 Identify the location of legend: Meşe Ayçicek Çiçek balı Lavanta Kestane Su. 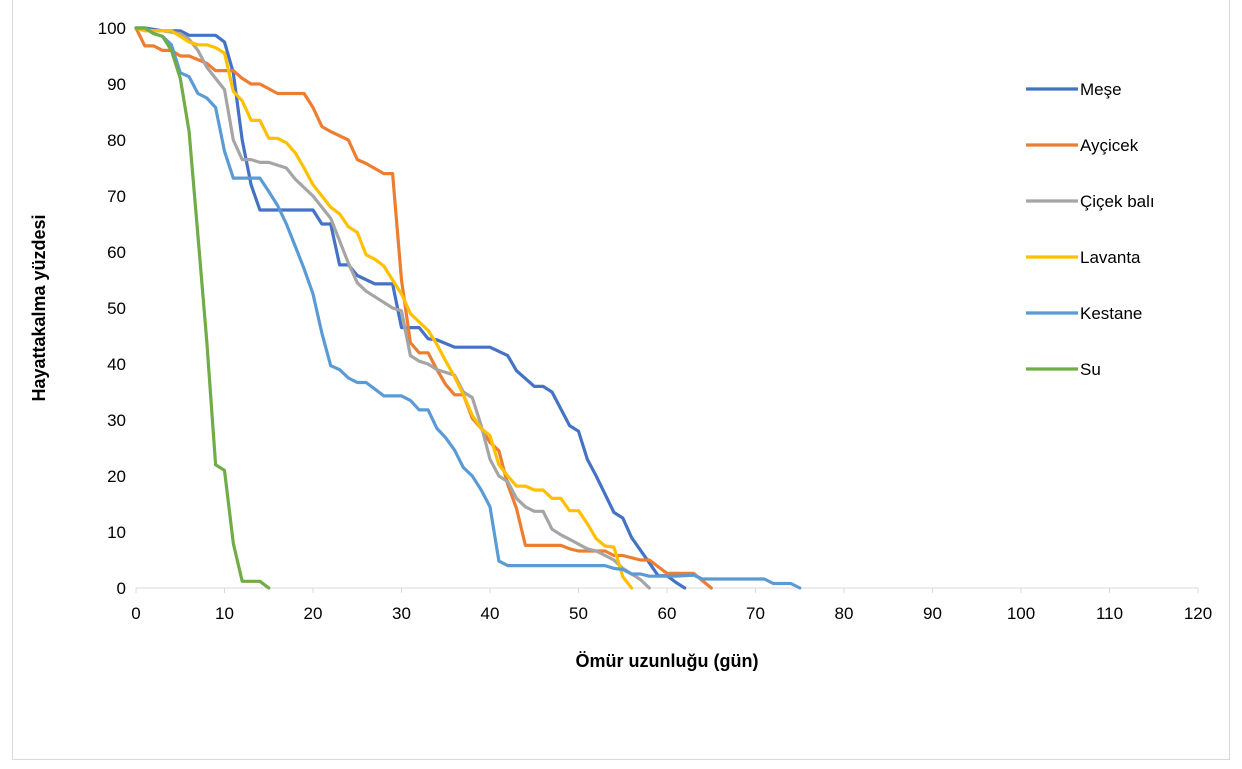
(1090, 229).